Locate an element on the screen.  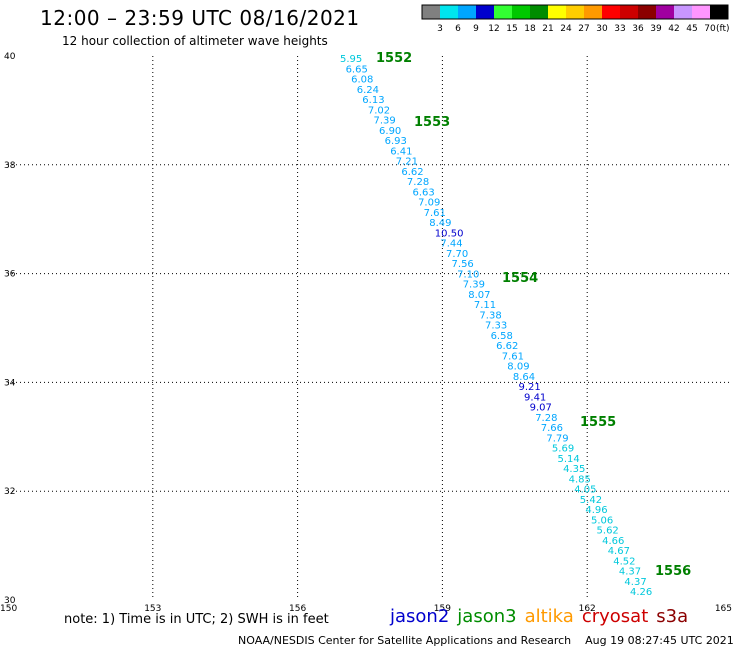
swh-value-label: 7.28 is located at coordinates (418, 182).